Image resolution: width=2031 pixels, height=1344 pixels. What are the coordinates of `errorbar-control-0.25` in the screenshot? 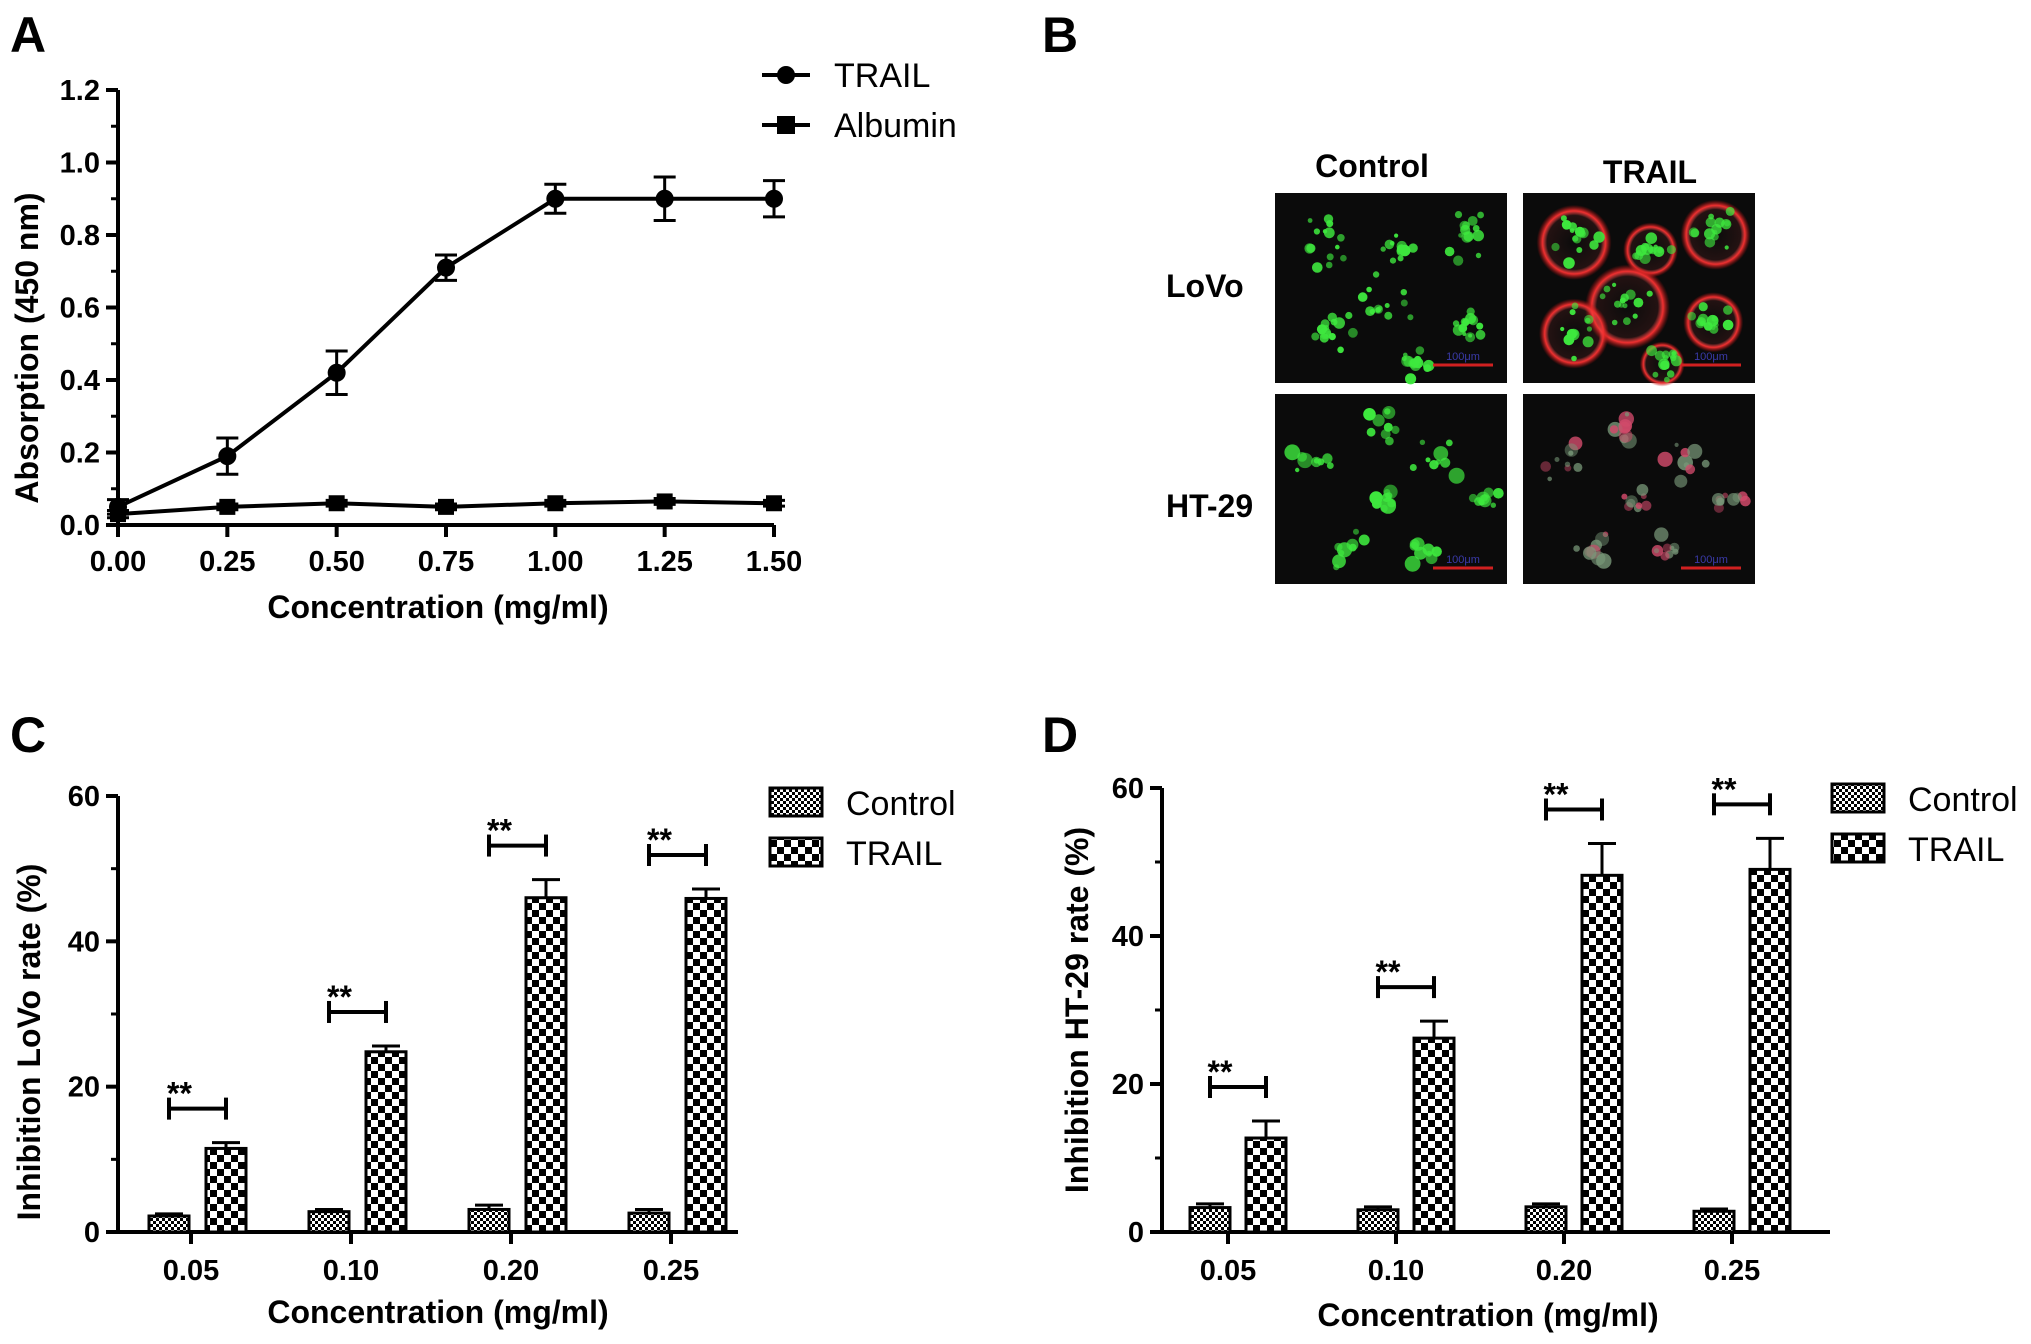 It's located at (649, 1210).